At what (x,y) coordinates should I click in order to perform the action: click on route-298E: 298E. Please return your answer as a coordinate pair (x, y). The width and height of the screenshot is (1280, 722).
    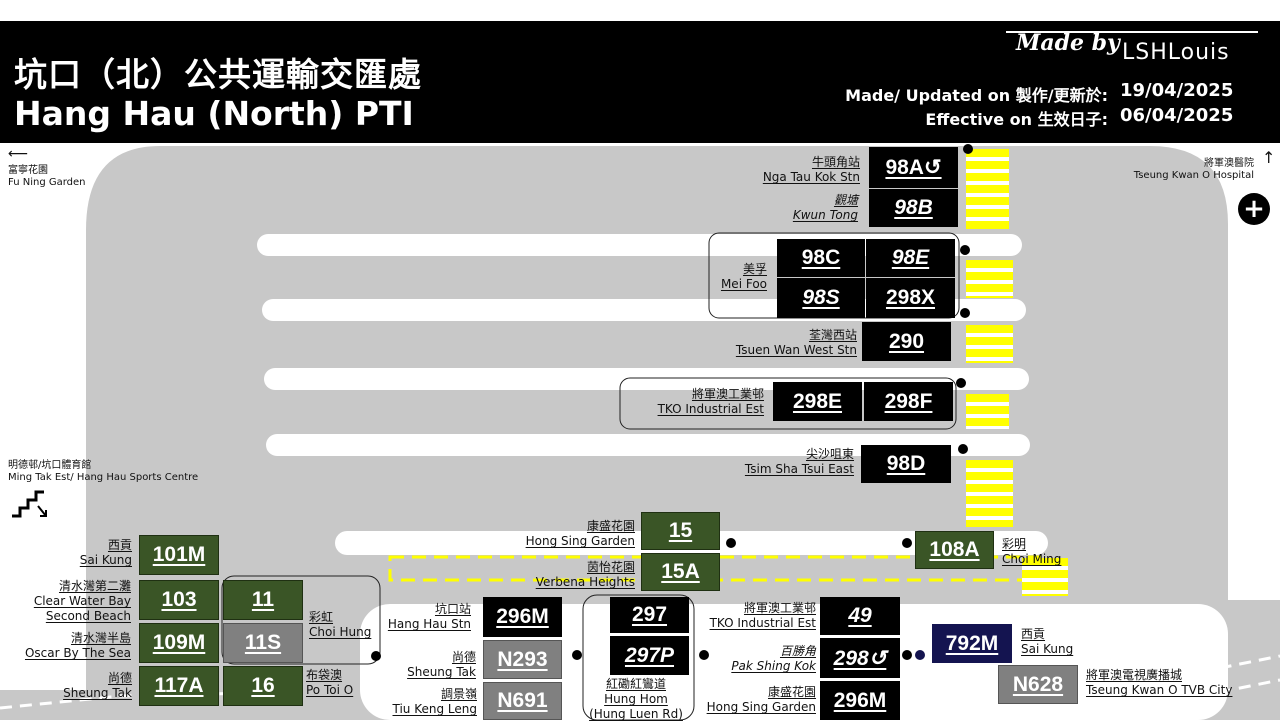
    Looking at the image, I should click on (817, 401).